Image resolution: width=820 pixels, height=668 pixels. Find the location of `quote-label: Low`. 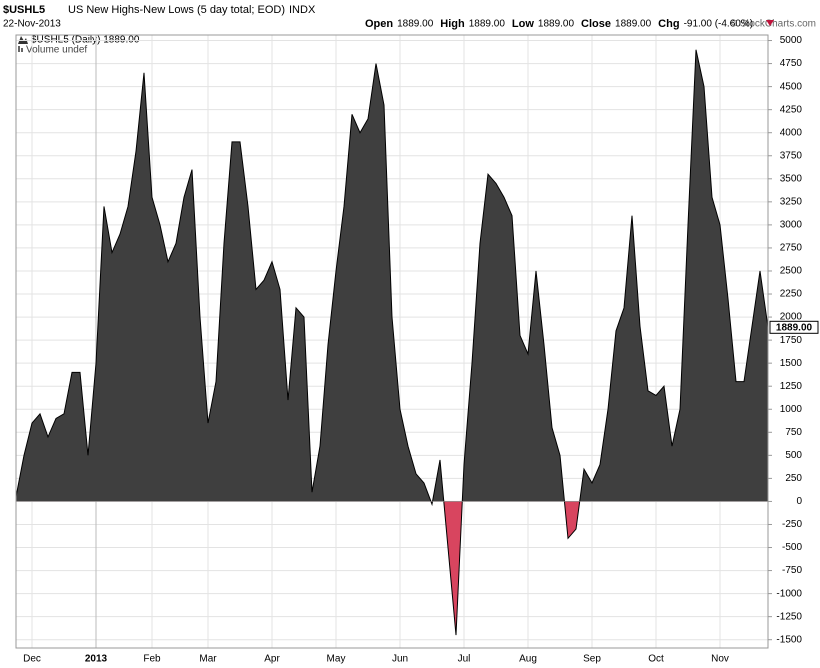

quote-label: Low is located at coordinates (523, 24).